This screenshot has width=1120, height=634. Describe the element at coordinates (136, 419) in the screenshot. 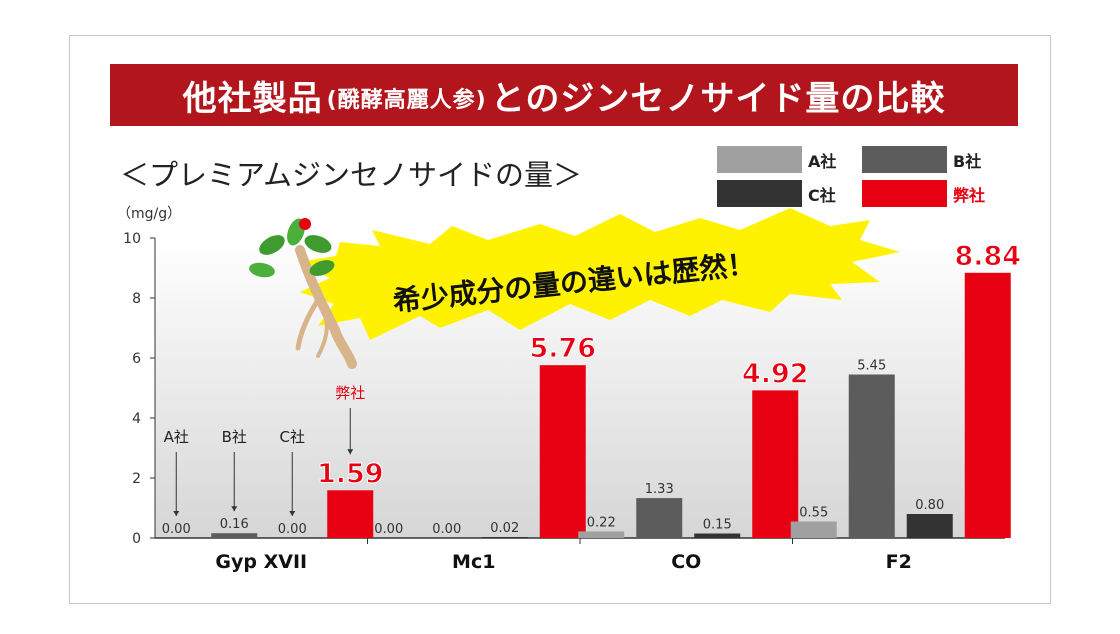

I see `y-tick-label: 4` at that location.